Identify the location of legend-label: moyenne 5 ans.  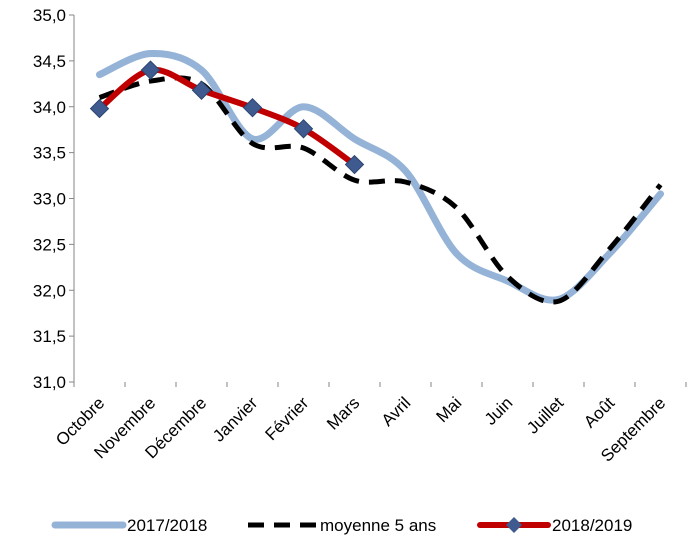
(378, 525).